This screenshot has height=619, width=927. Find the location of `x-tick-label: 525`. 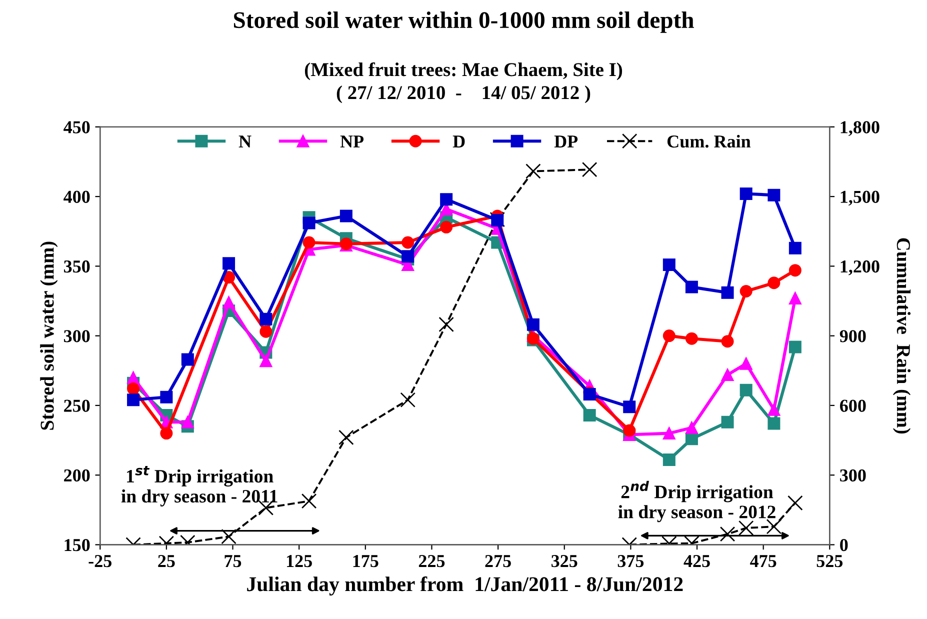

x-tick-label: 525 is located at coordinates (829, 561).